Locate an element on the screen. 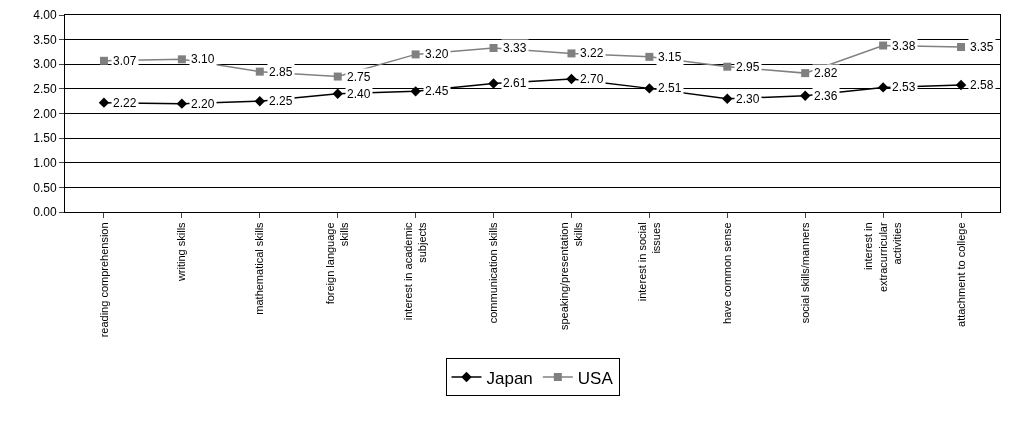 This screenshot has width=1024, height=425. data-label: 3.20 is located at coordinates (437, 54).